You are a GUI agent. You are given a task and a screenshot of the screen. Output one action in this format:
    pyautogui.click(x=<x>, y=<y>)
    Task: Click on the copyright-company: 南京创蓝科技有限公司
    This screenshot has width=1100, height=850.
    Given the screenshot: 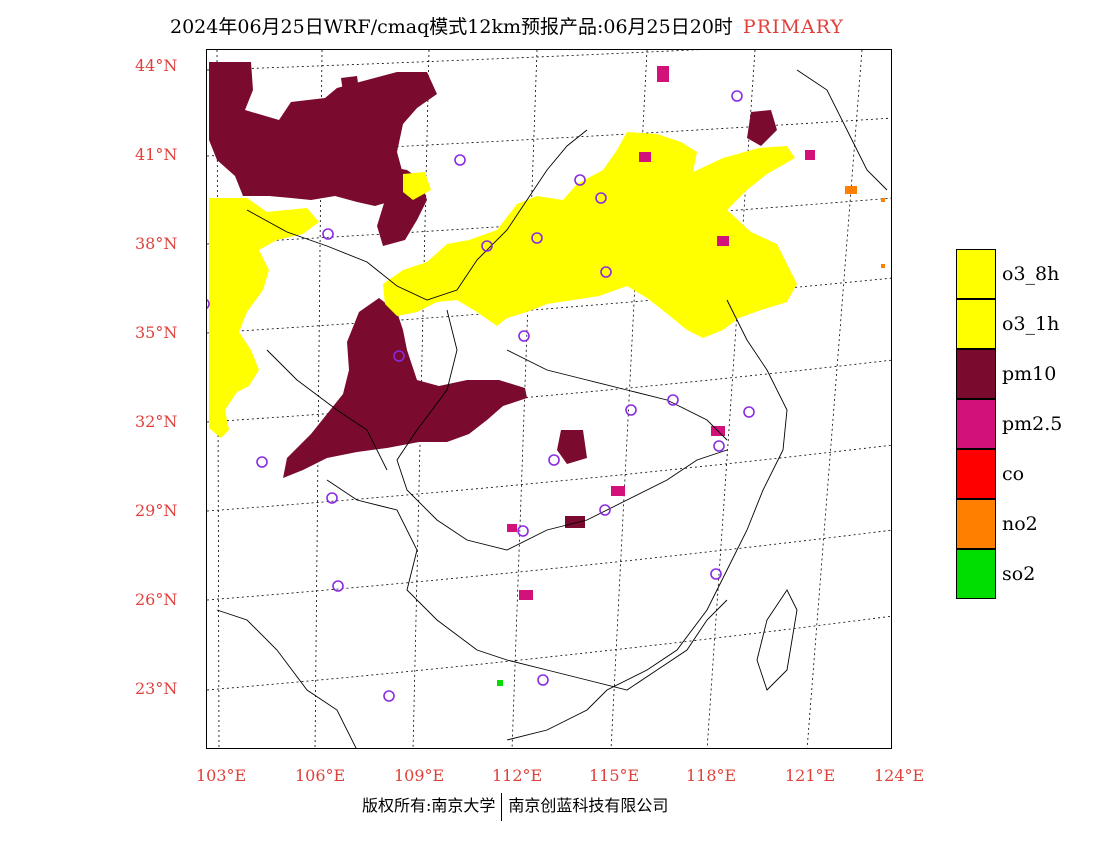 What is the action you would take?
    pyautogui.click(x=588, y=805)
    